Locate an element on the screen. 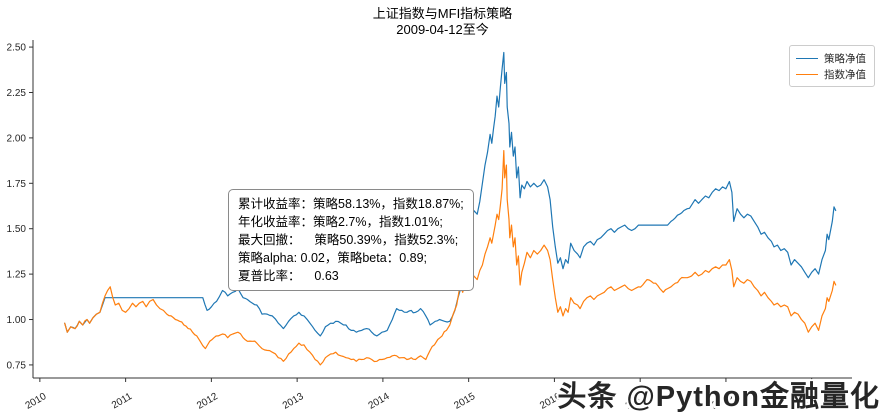 This screenshot has height=415, width=882. legend: 策略净值 指数净值 is located at coordinates (832, 66).